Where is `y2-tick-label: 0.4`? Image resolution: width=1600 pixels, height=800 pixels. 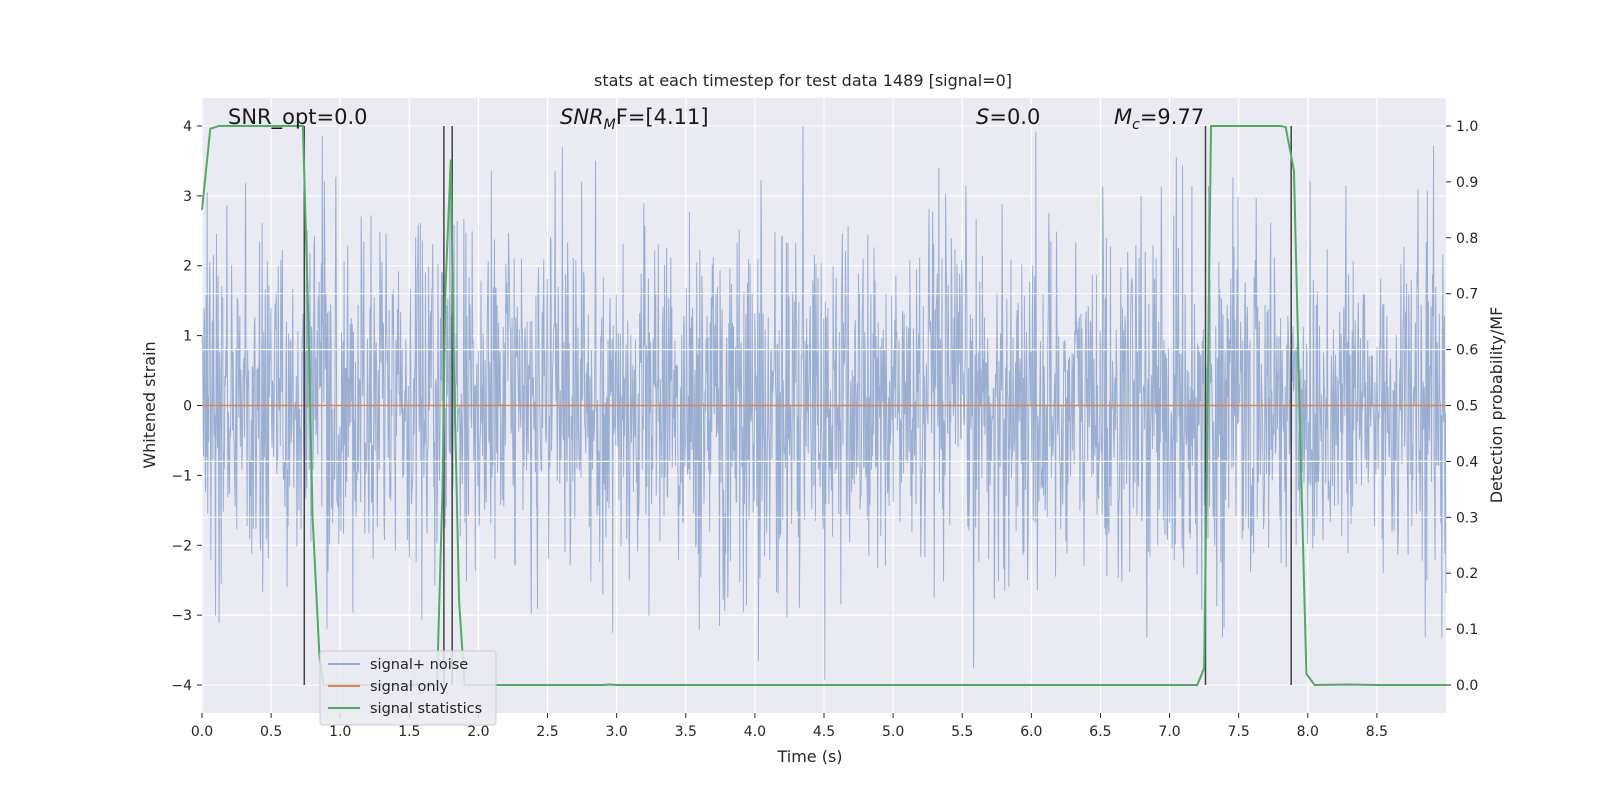 y2-tick-label: 0.4 is located at coordinates (1467, 462).